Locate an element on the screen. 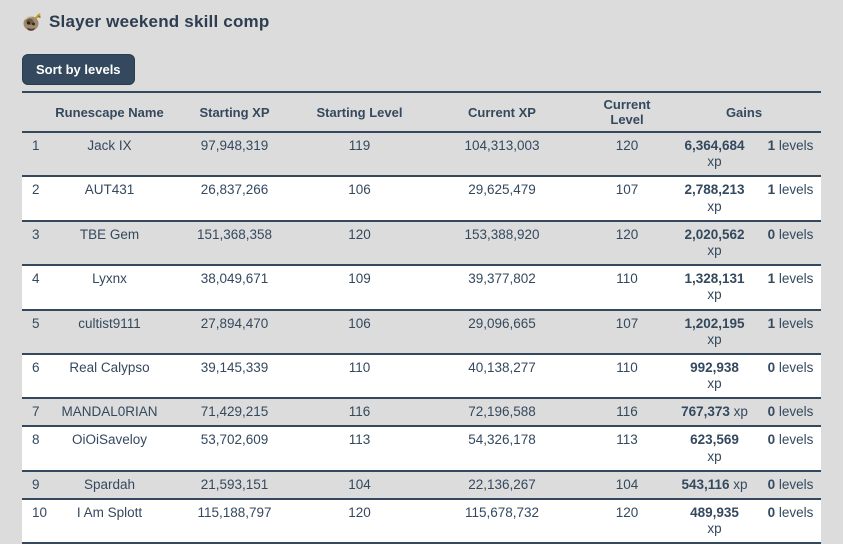 The image size is (843, 544). gains-xp-cell: 1,328,131 xp is located at coordinates (714, 287).